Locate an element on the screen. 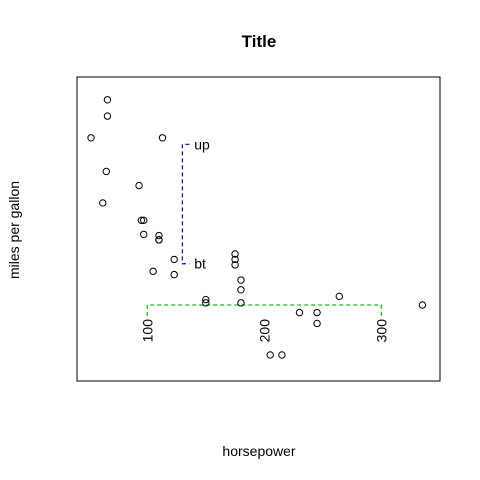 The width and height of the screenshot is (480, 480). x-tick-label-1: 200 is located at coordinates (264, 331).